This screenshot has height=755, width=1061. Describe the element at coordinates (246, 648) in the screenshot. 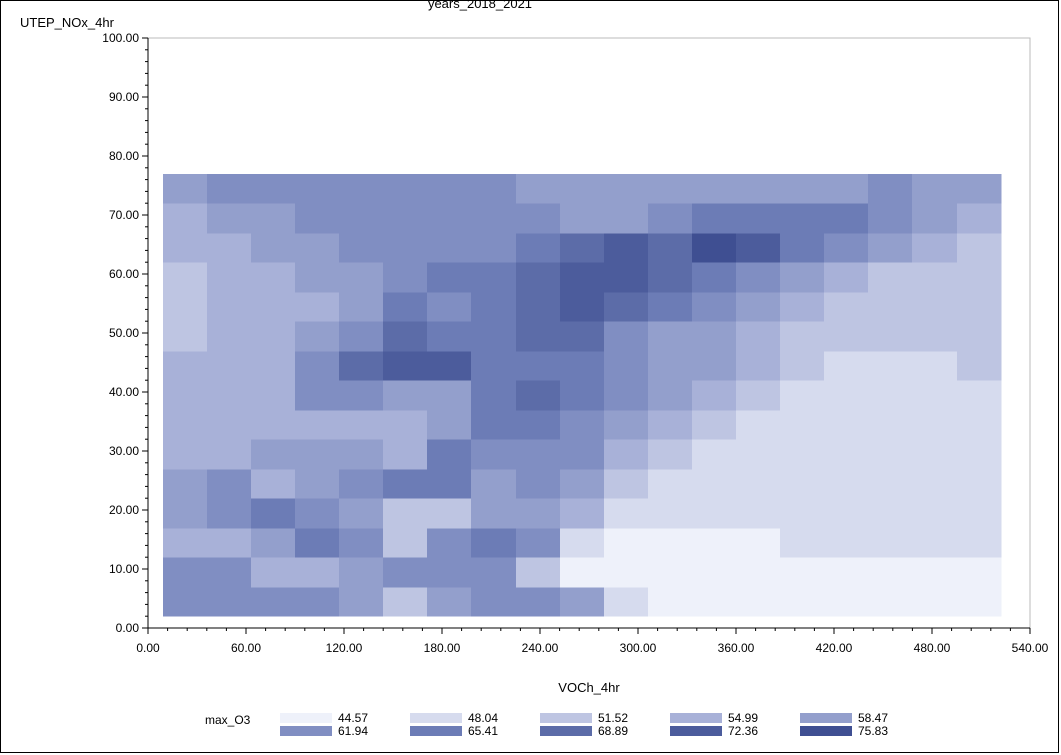

I see `x-tick-label: 60.00` at that location.